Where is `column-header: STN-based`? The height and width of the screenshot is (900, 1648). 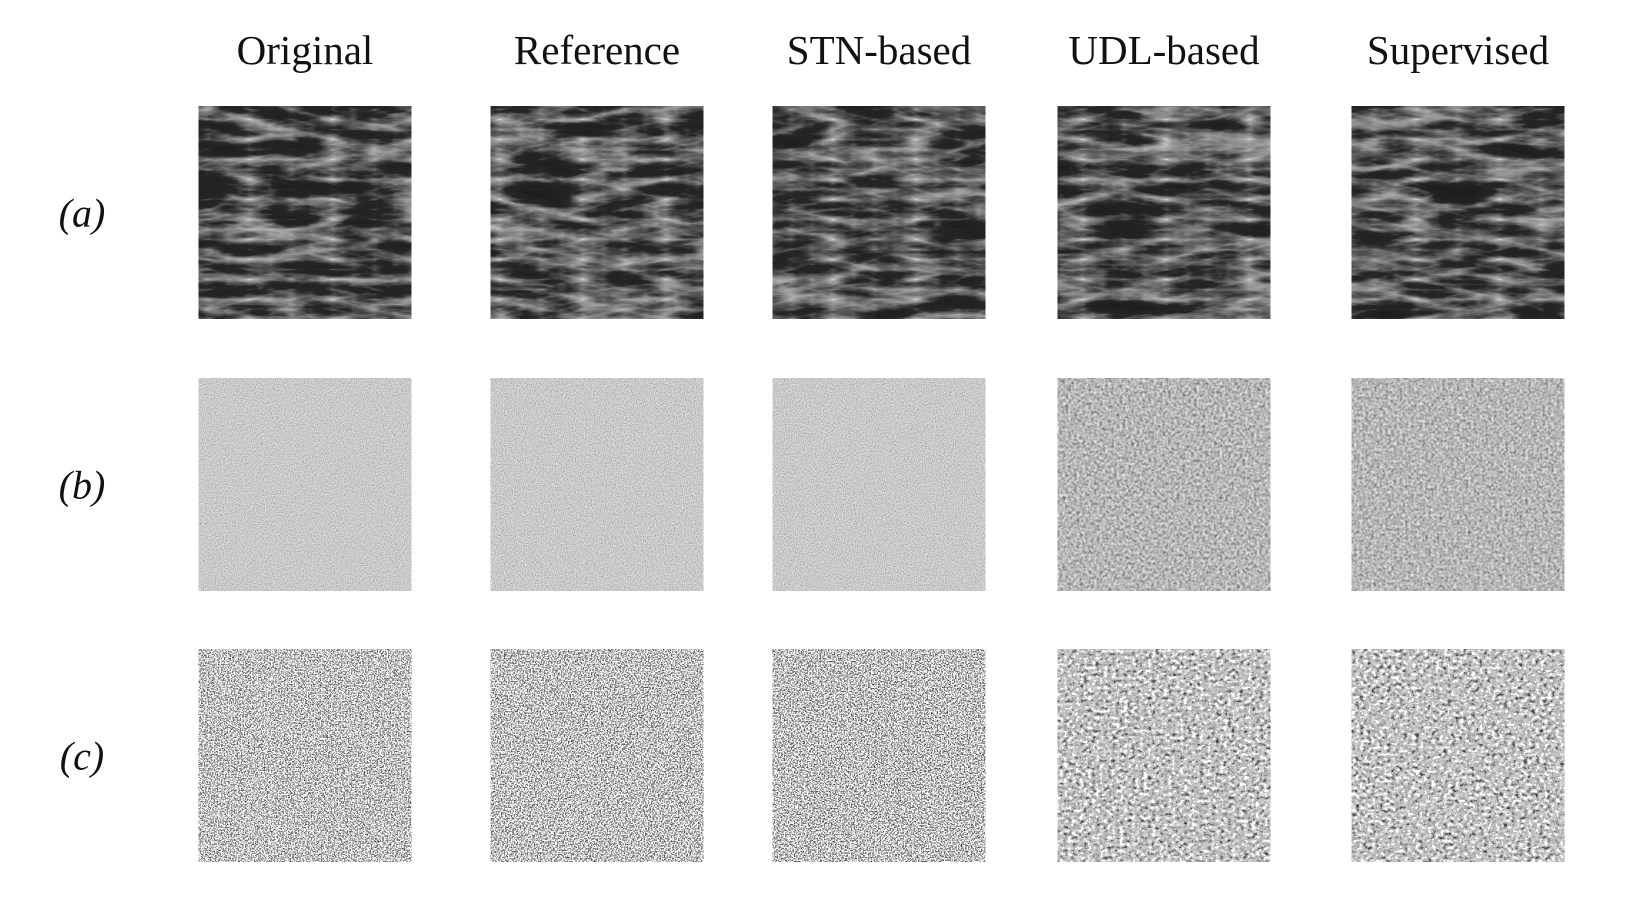
column-header: STN-based is located at coordinates (879, 50).